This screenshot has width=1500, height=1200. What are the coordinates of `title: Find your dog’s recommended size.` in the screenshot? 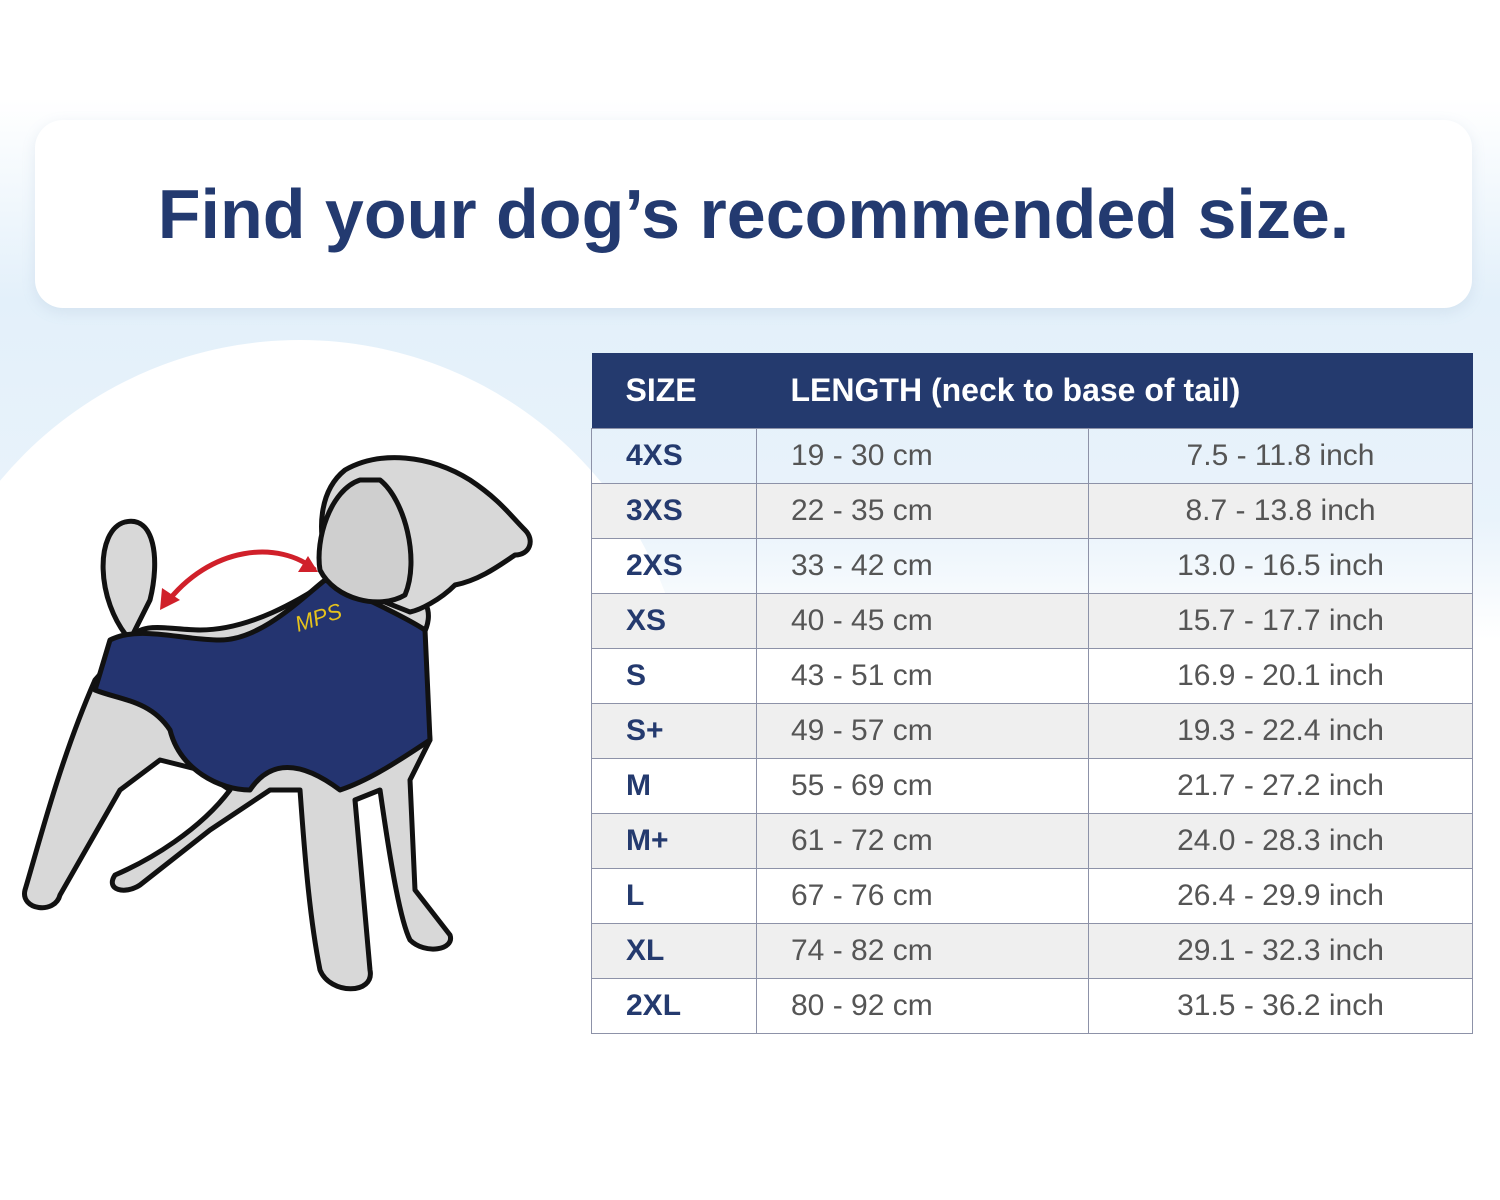 It's located at (753, 214).